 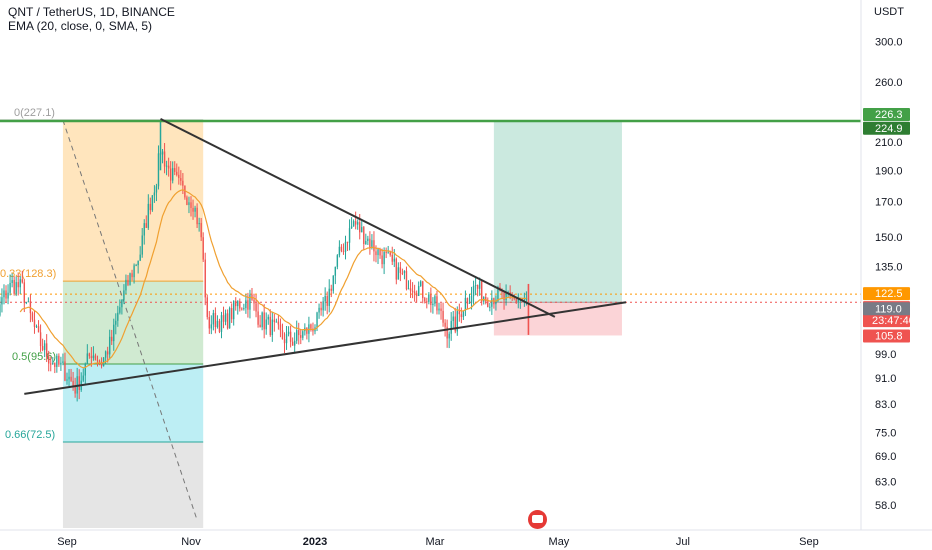 What do you see at coordinates (683, 542) in the screenshot?
I see `time-tick-label: Jul` at bounding box center [683, 542].